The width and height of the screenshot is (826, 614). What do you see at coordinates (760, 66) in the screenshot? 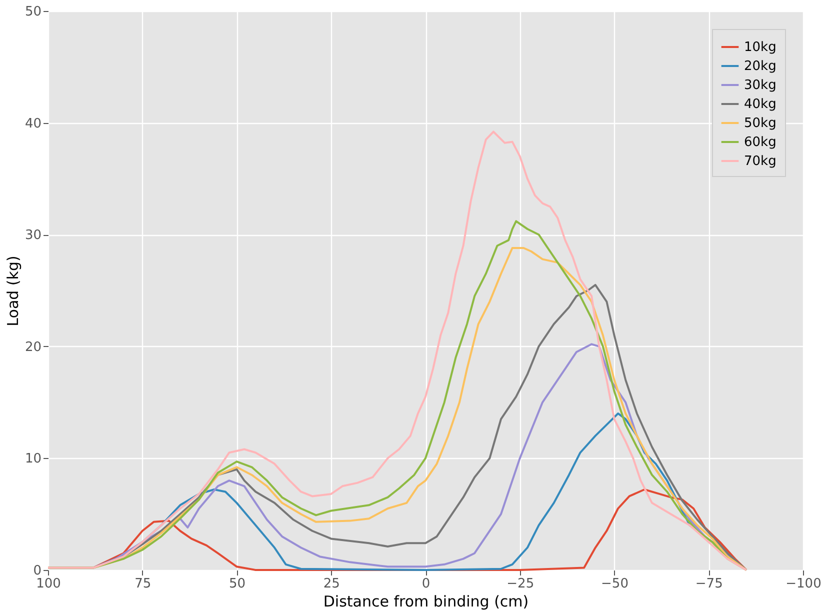
I see `legend-label: 20kg` at bounding box center [760, 66].